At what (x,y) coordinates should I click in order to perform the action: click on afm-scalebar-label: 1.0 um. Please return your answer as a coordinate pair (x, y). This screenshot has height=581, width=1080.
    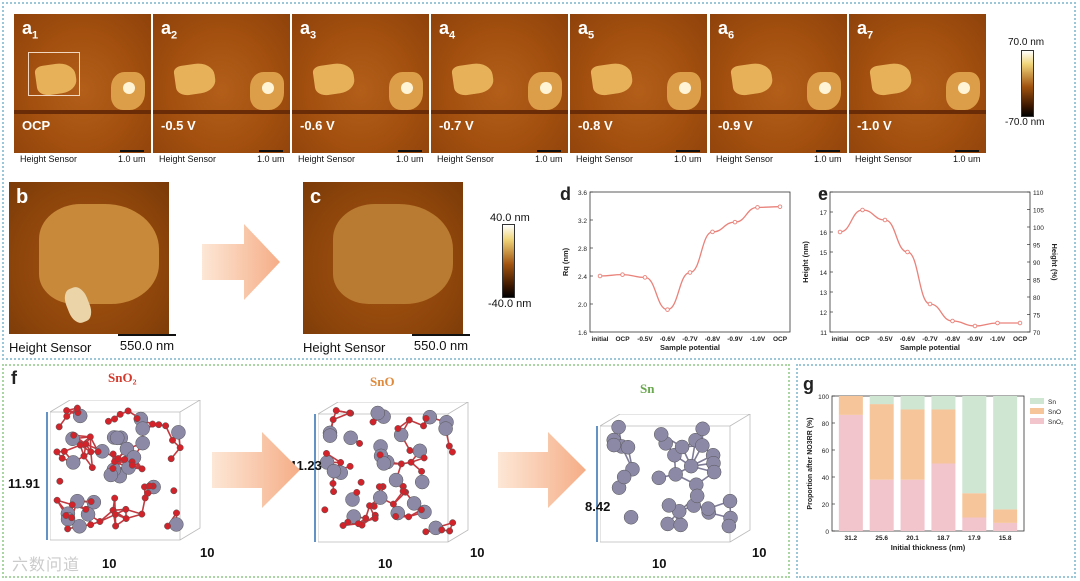
    Looking at the image, I should click on (688, 159).